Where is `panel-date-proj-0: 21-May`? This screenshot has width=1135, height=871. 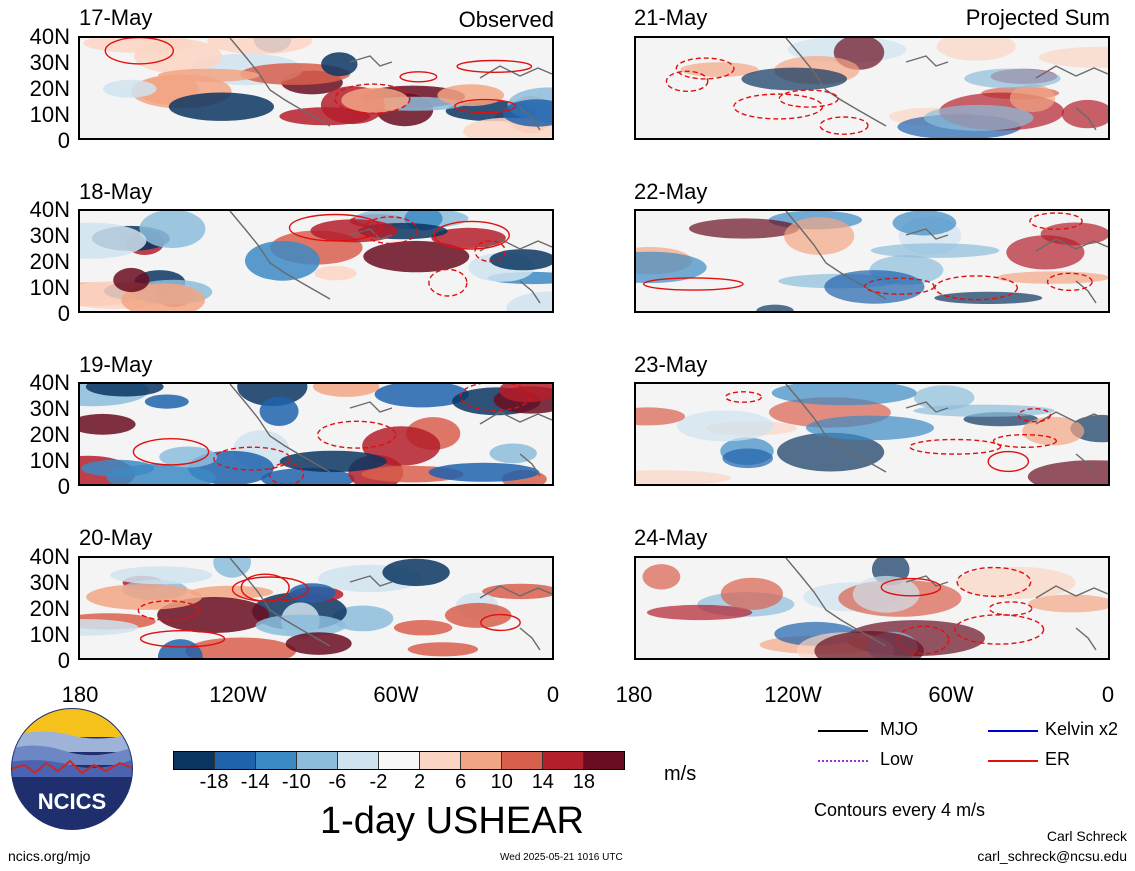
panel-date-proj-0: 21-May is located at coordinates (671, 17).